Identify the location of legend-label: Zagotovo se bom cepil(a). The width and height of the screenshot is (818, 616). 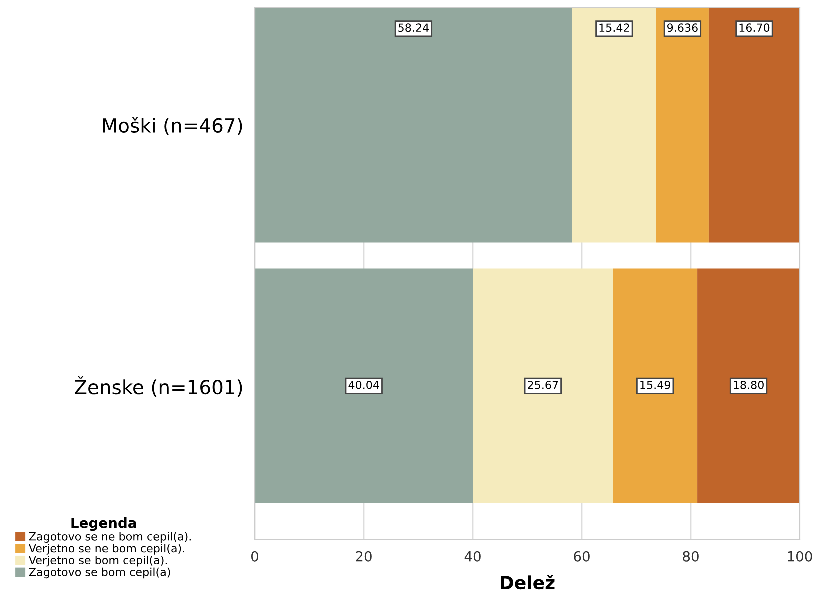
(99, 573).